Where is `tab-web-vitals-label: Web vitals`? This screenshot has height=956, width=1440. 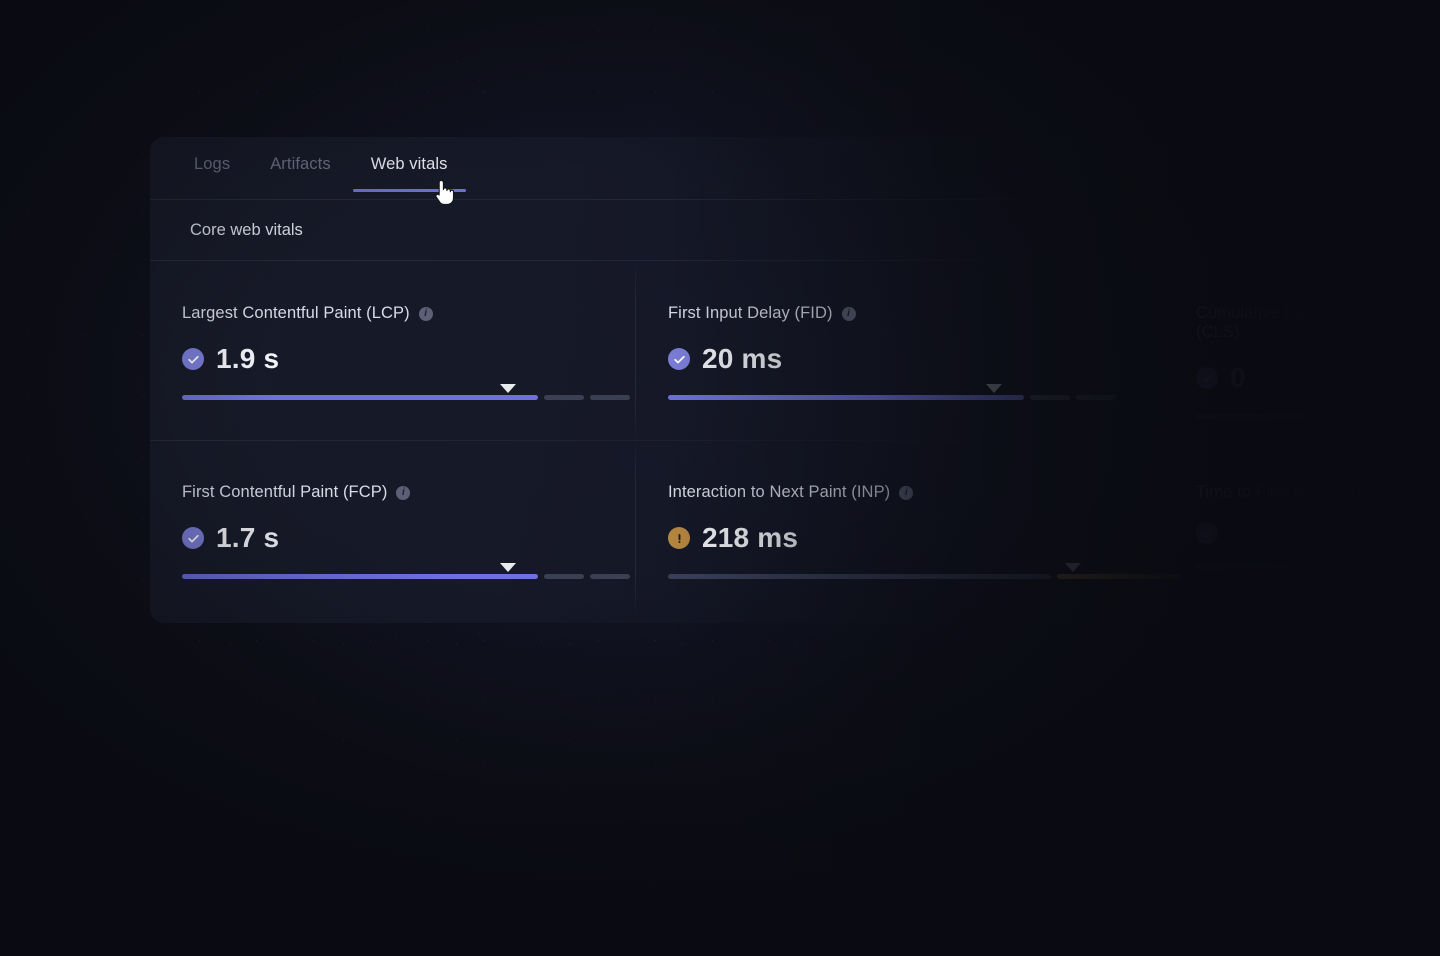 tab-web-vitals-label: Web vitals is located at coordinates (409, 164).